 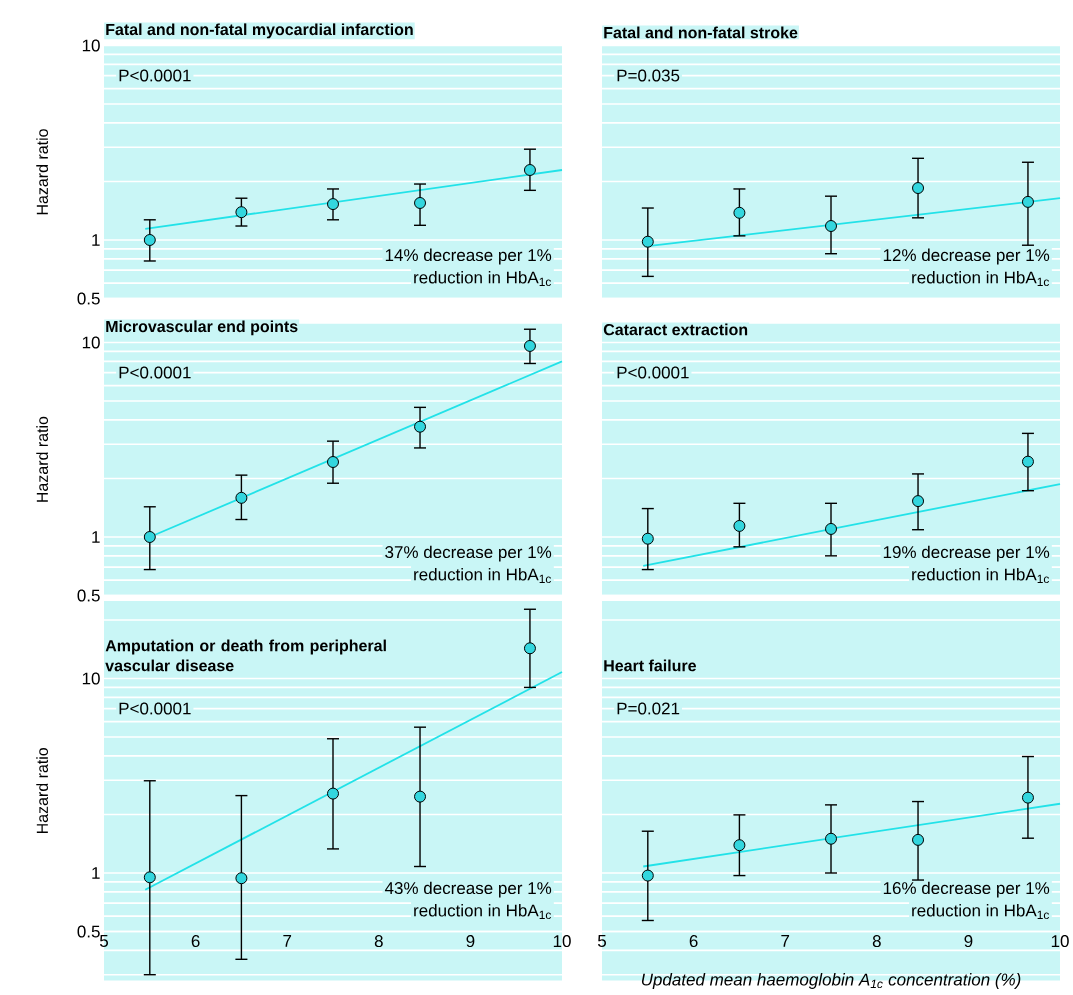 I want to click on text: Heart failure, so click(x=650, y=665).